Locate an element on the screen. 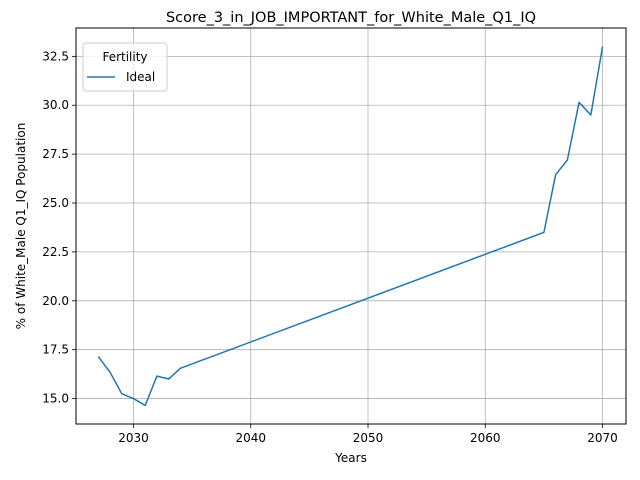 This screenshot has height=480, width=640. legend-title: Fertility is located at coordinates (124, 57).